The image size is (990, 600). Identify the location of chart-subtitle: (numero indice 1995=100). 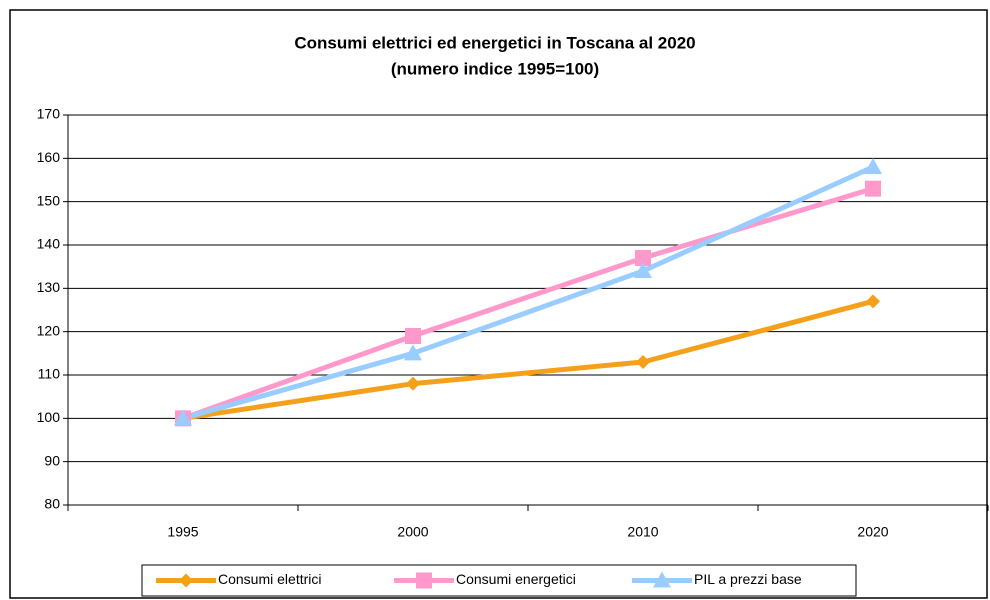
(495, 68).